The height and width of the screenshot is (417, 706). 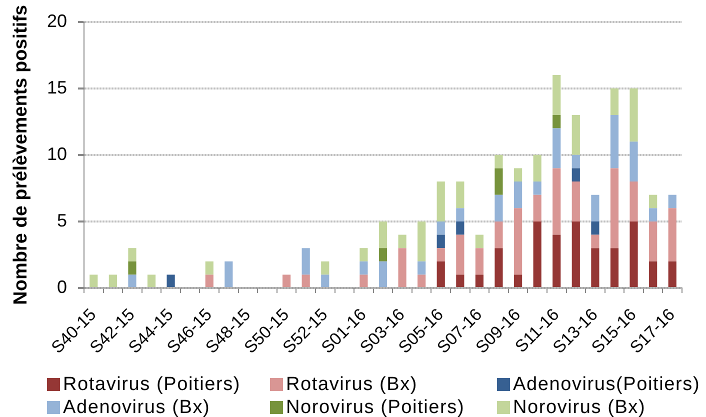 I want to click on y-tick-label: 0, so click(x=61, y=286).